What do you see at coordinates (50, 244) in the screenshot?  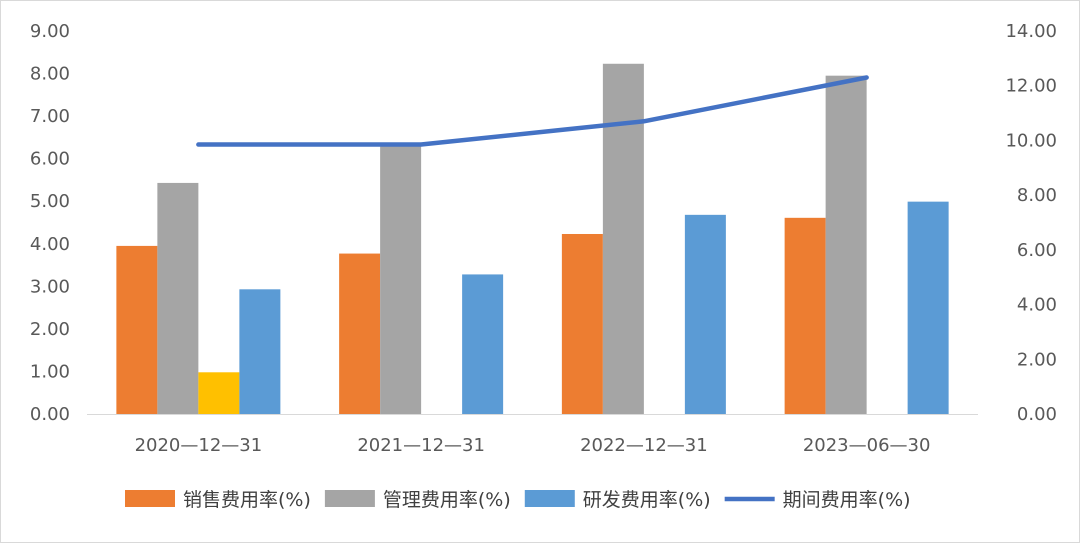 I see `y-left-tick-label: 4.00` at bounding box center [50, 244].